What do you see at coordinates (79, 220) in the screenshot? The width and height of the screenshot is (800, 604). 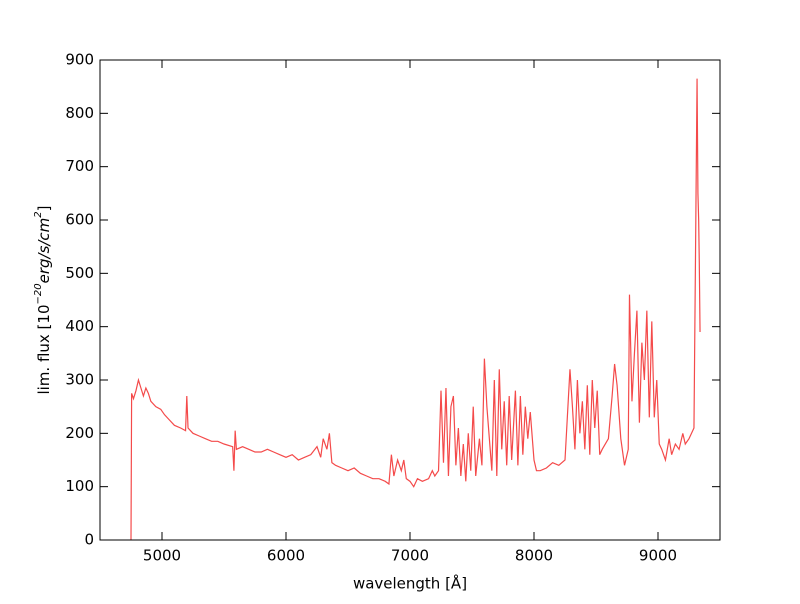 I see `y-tick-label: 600` at bounding box center [79, 220].